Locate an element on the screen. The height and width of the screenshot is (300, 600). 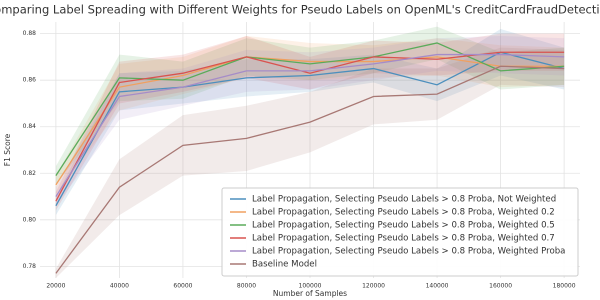
x-tick-label: 180000 is located at coordinates (564, 286).